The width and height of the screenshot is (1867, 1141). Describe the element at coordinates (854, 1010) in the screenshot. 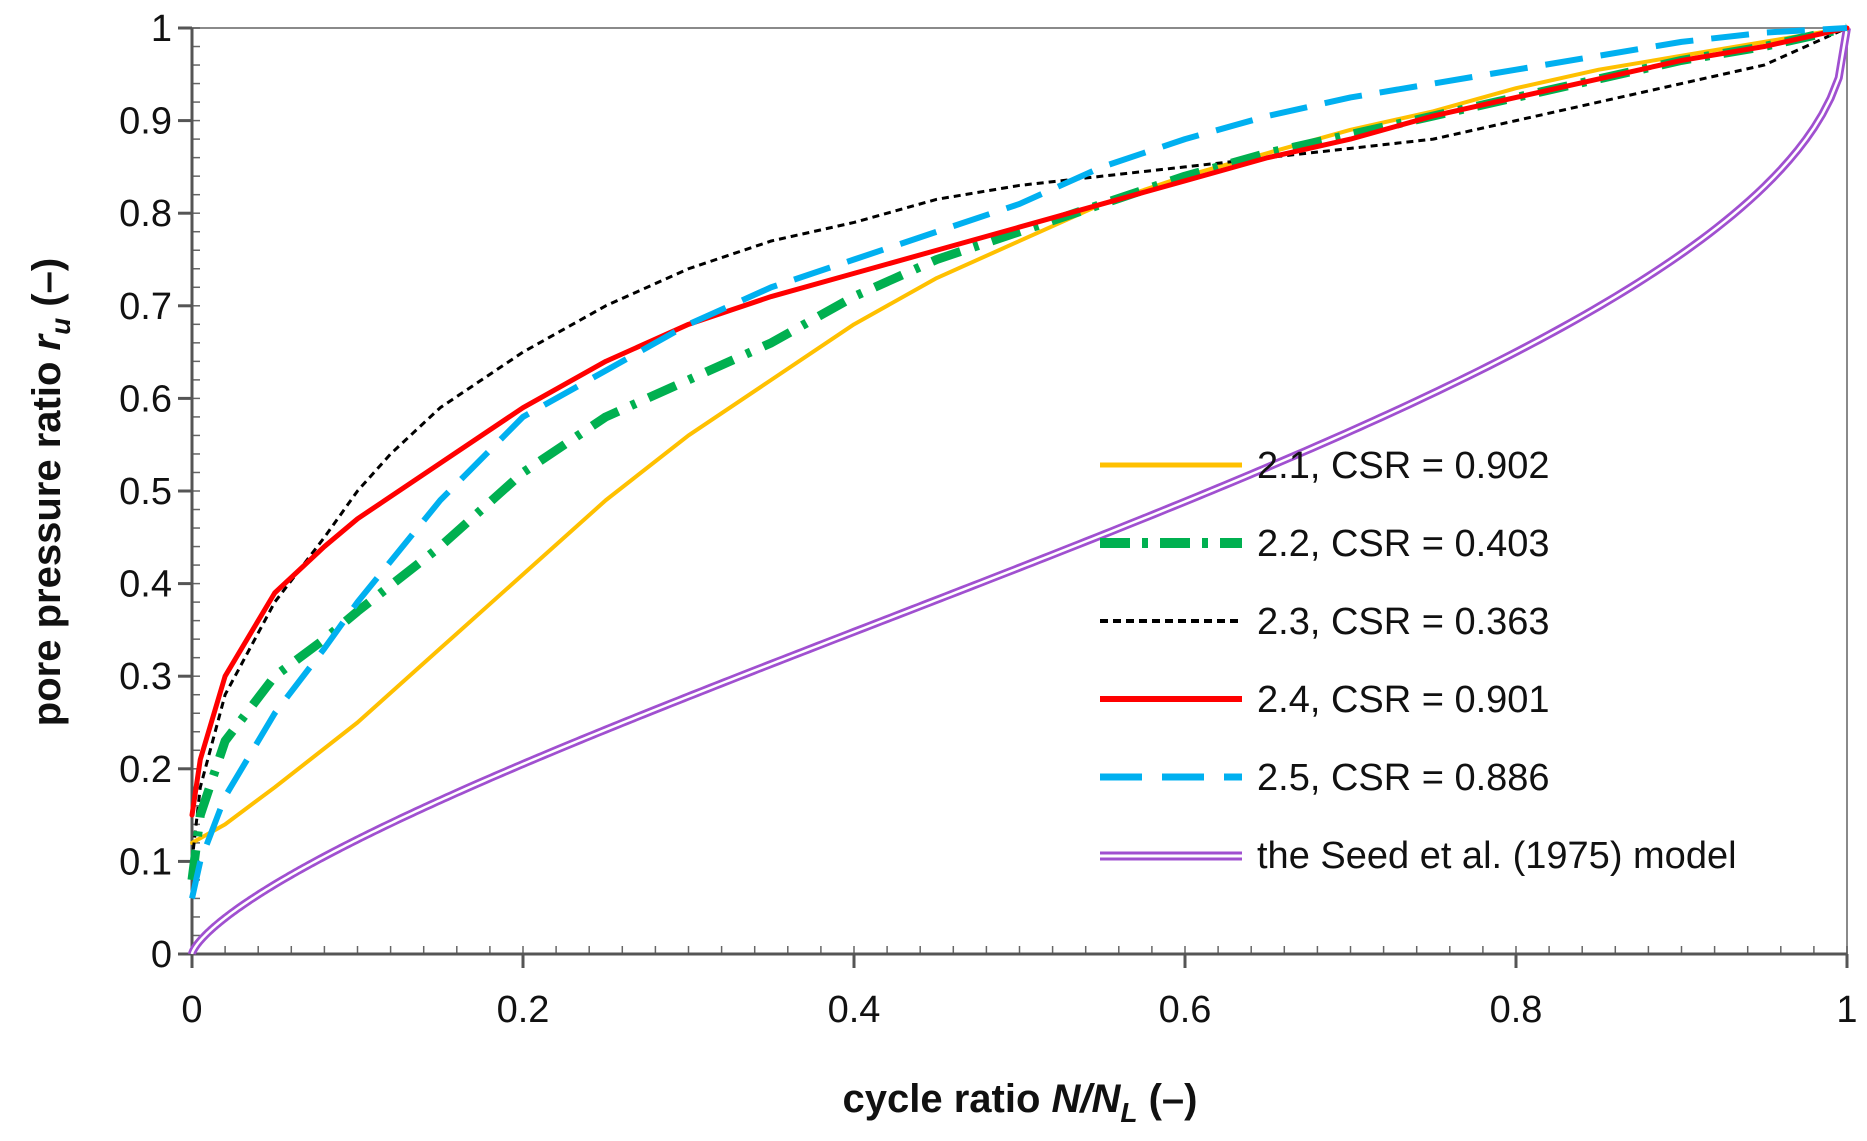

I see `x-tick-label: 0.4` at that location.